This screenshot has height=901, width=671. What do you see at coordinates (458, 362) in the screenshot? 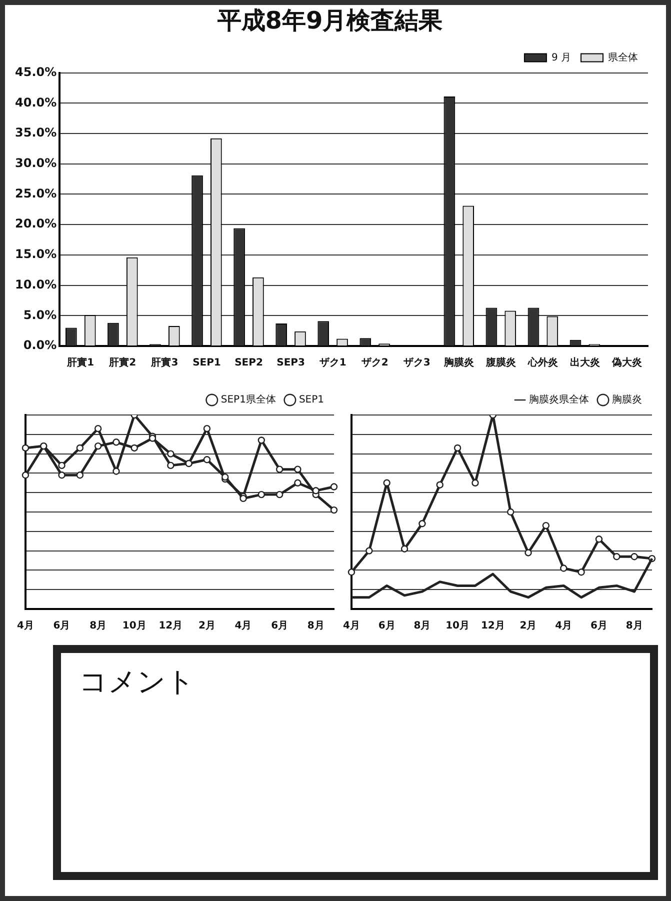
I see `x-tick-label: 胸膜炎` at bounding box center [458, 362].